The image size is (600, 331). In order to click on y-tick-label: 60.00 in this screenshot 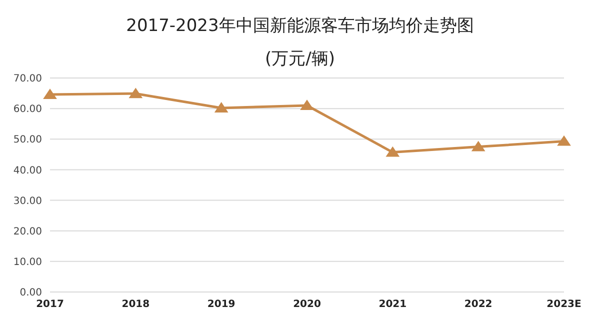, I will do `click(27, 110)`.